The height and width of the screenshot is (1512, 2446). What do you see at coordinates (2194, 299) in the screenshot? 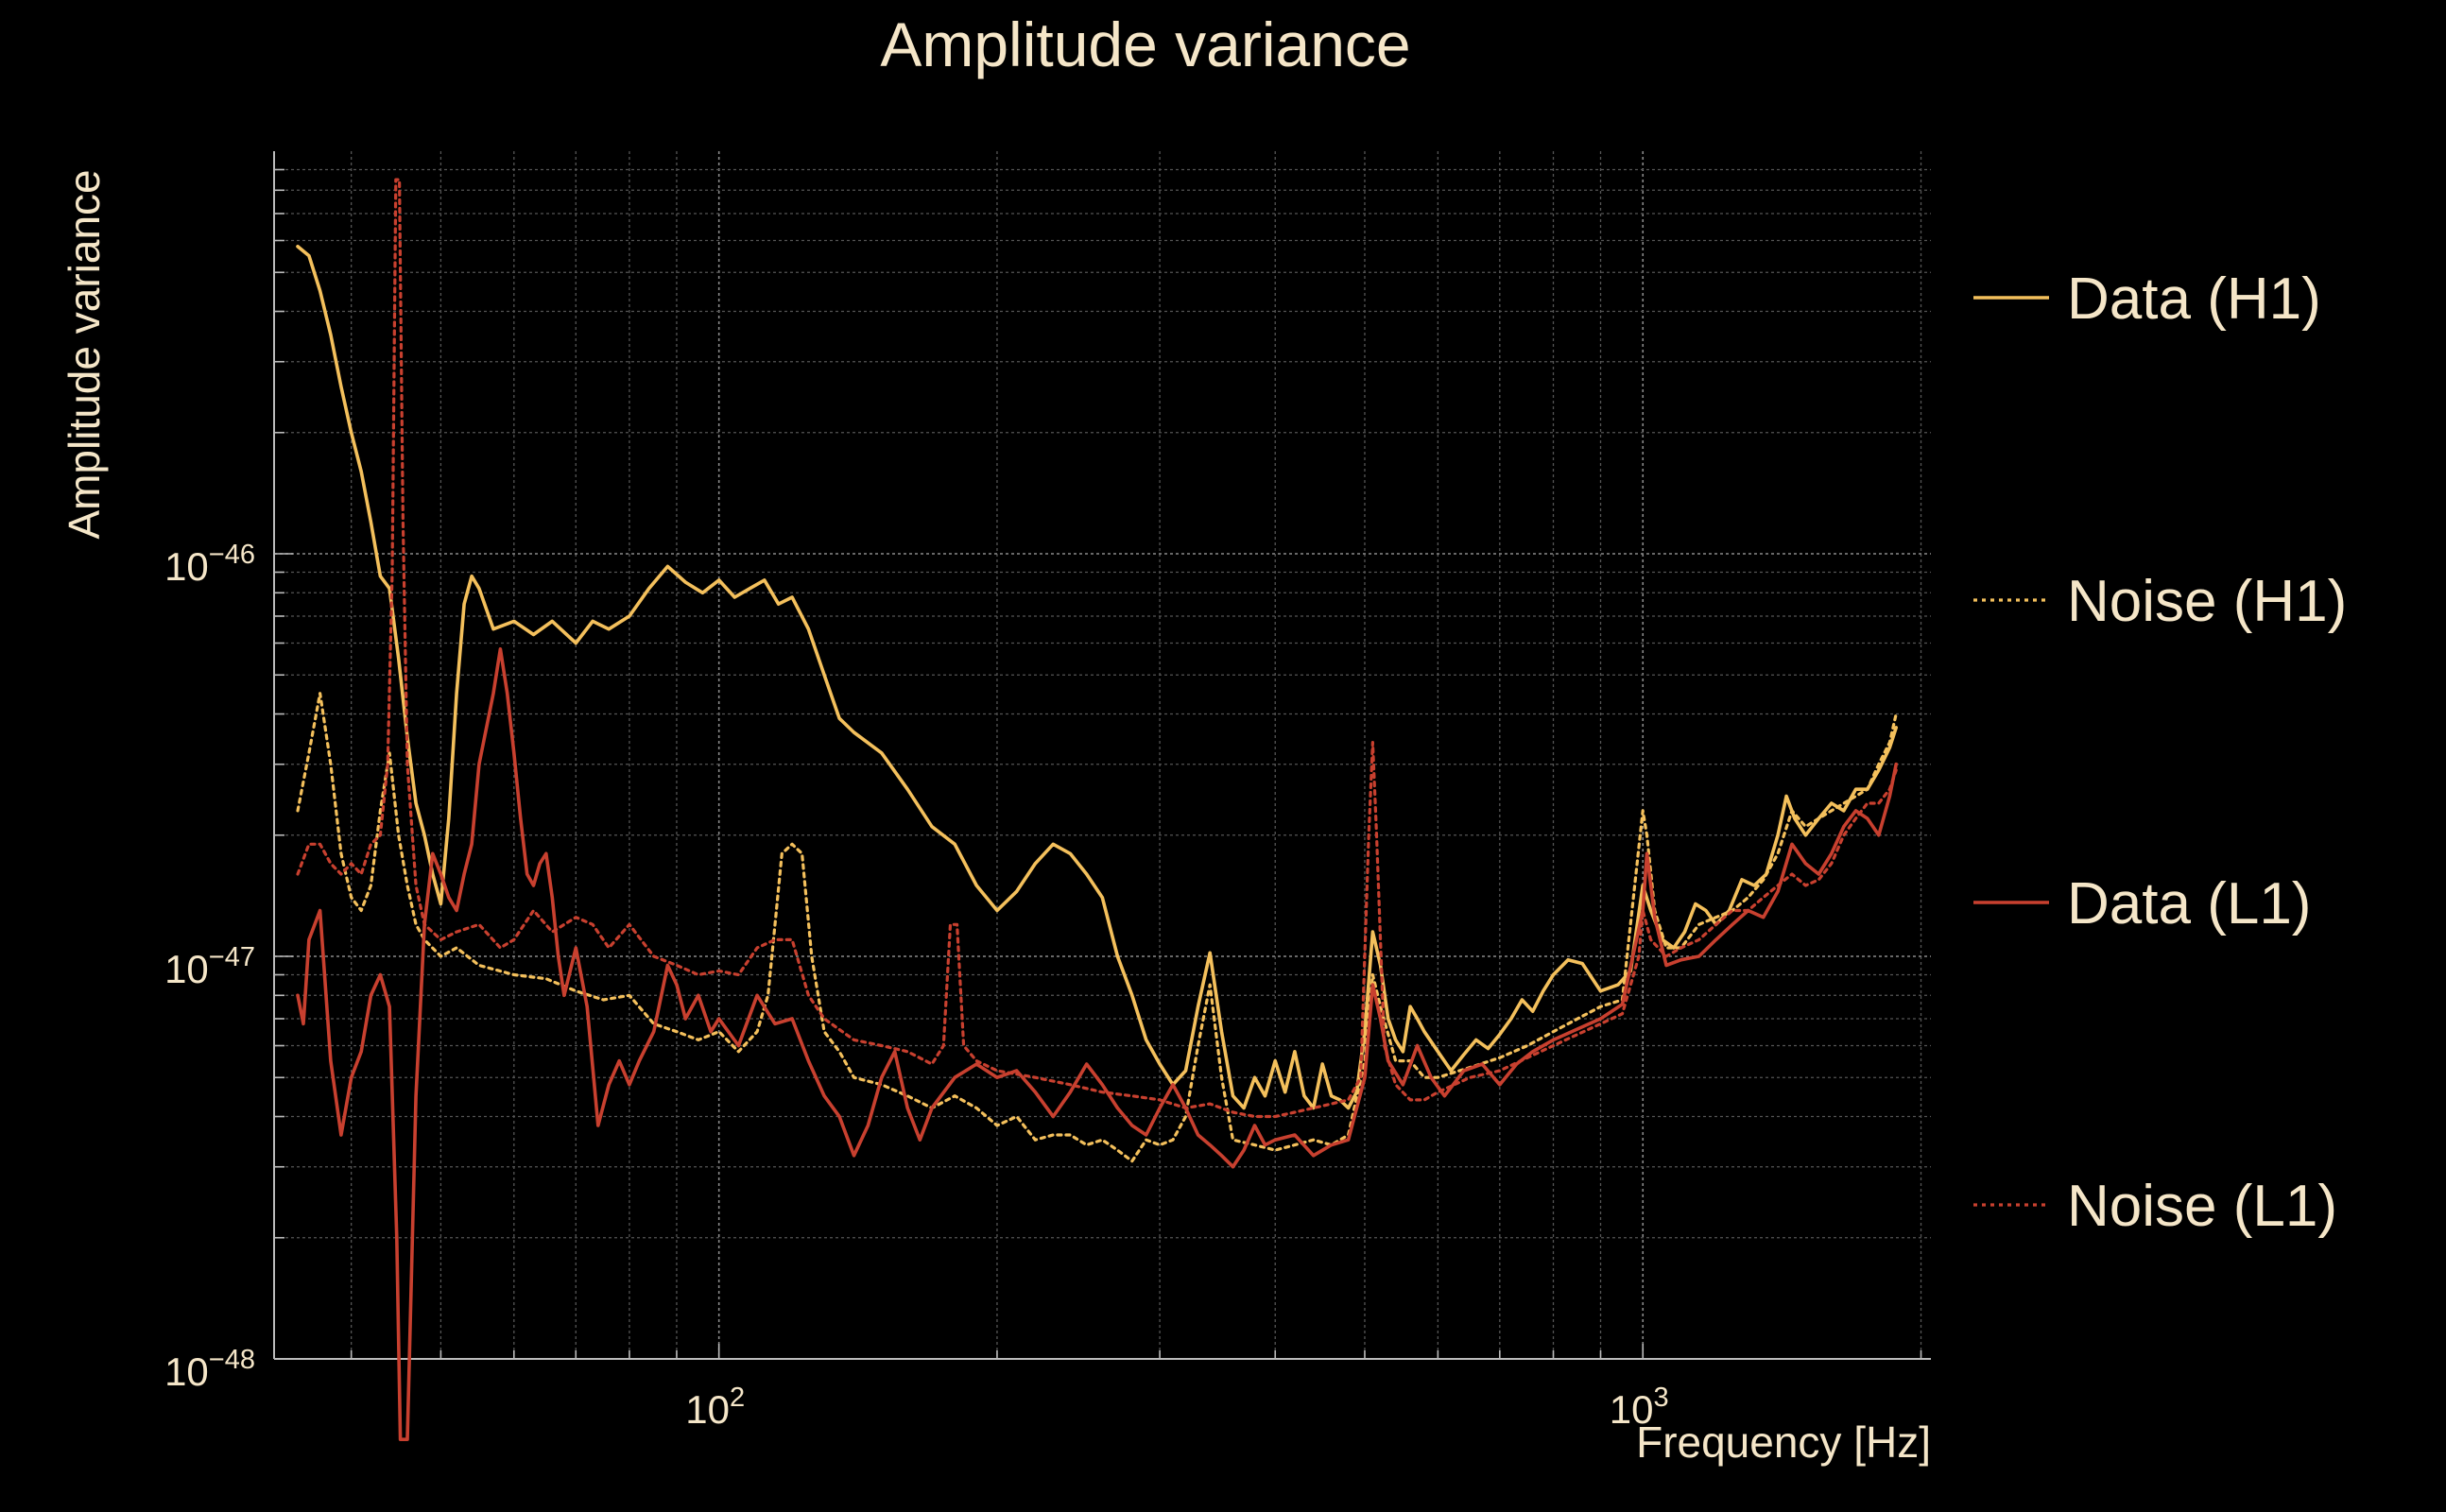
I see `legend-label: Data (H1)` at bounding box center [2194, 299].